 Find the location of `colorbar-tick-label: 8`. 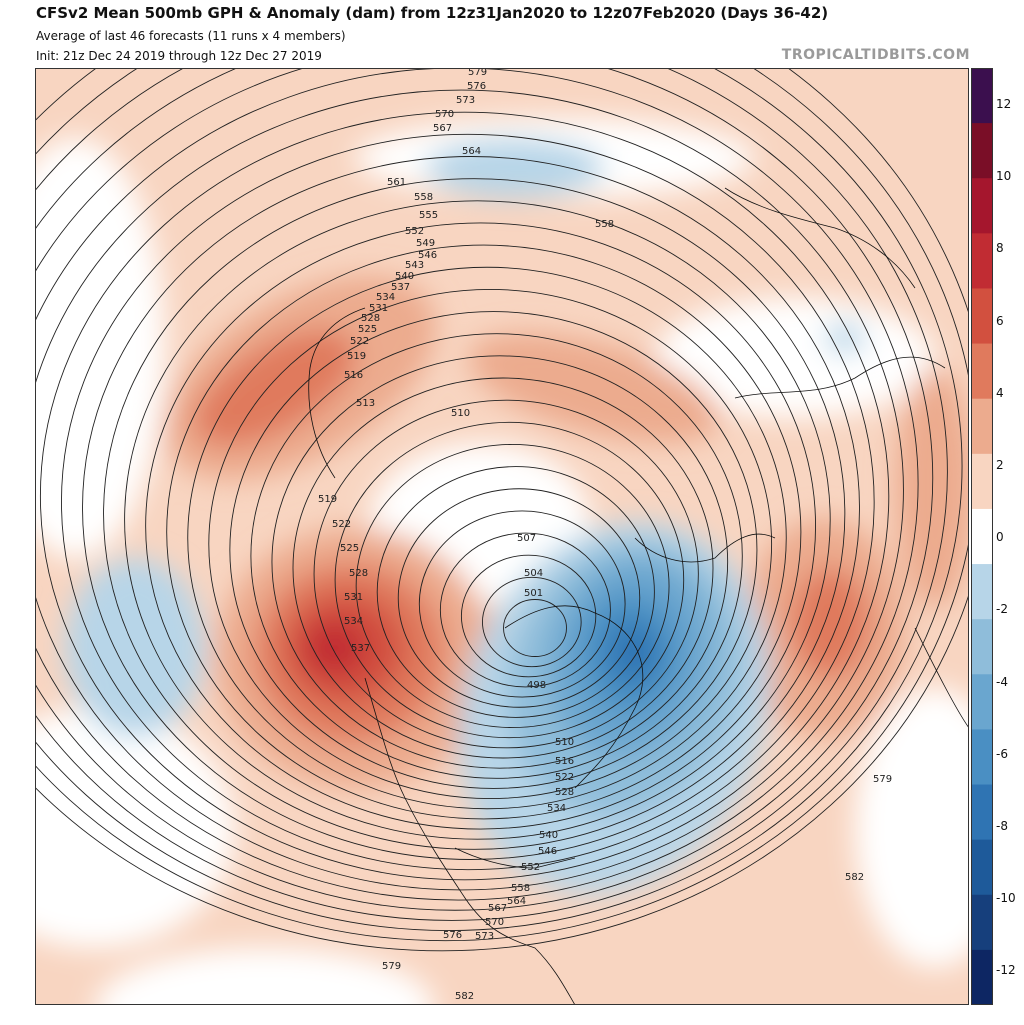

colorbar-tick-label: 8 is located at coordinates (1000, 248).